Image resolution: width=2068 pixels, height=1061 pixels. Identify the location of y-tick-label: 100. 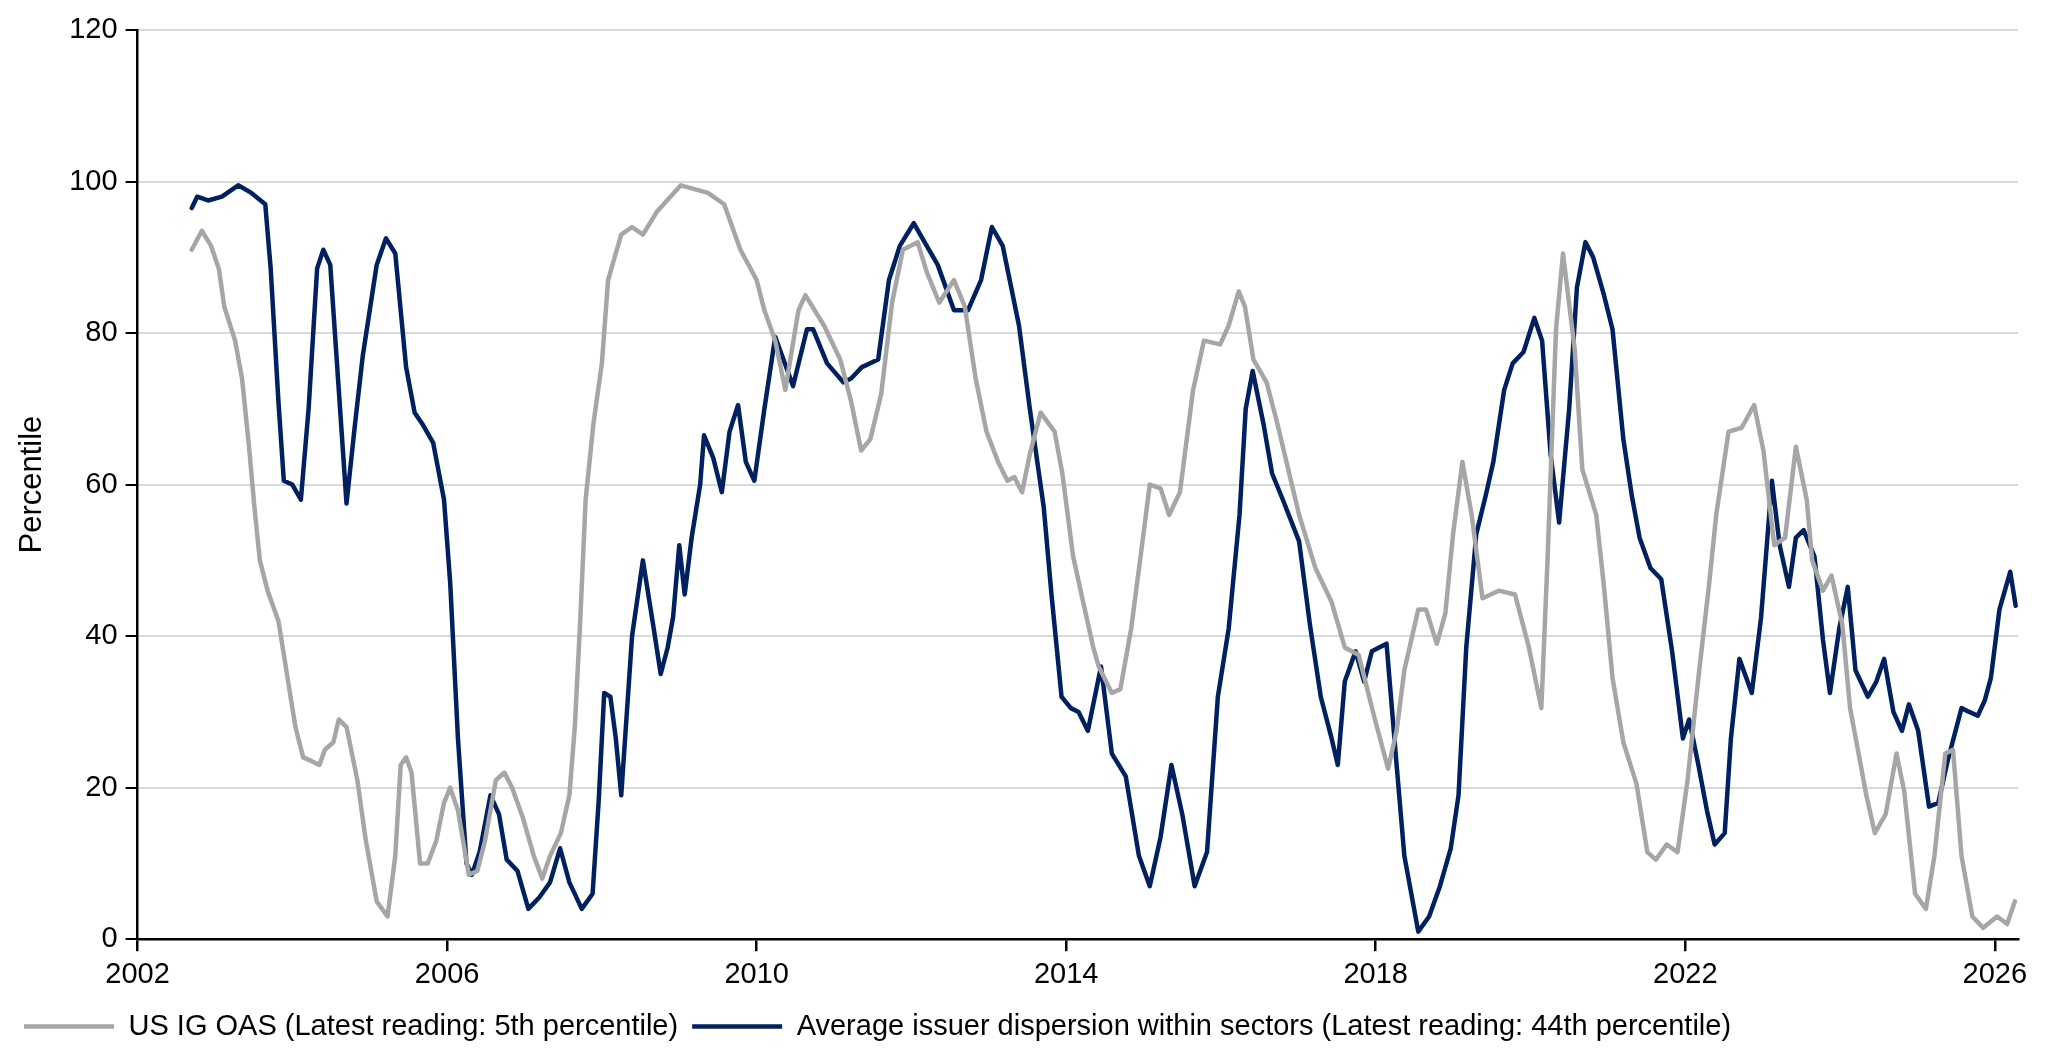
(93, 179).